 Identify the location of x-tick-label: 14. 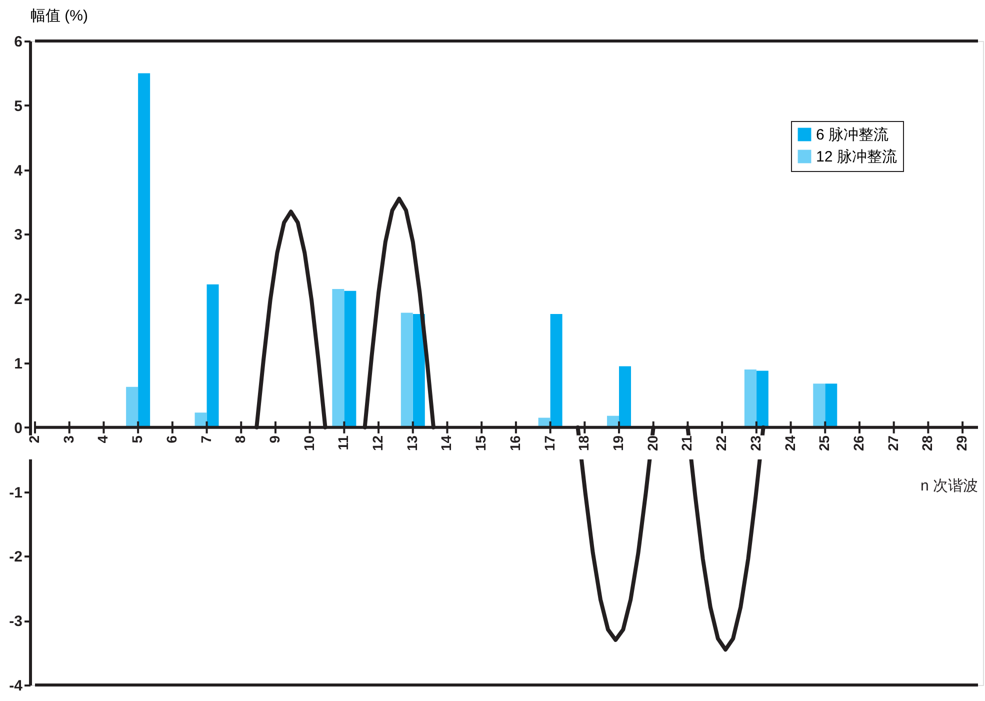
(446, 443).